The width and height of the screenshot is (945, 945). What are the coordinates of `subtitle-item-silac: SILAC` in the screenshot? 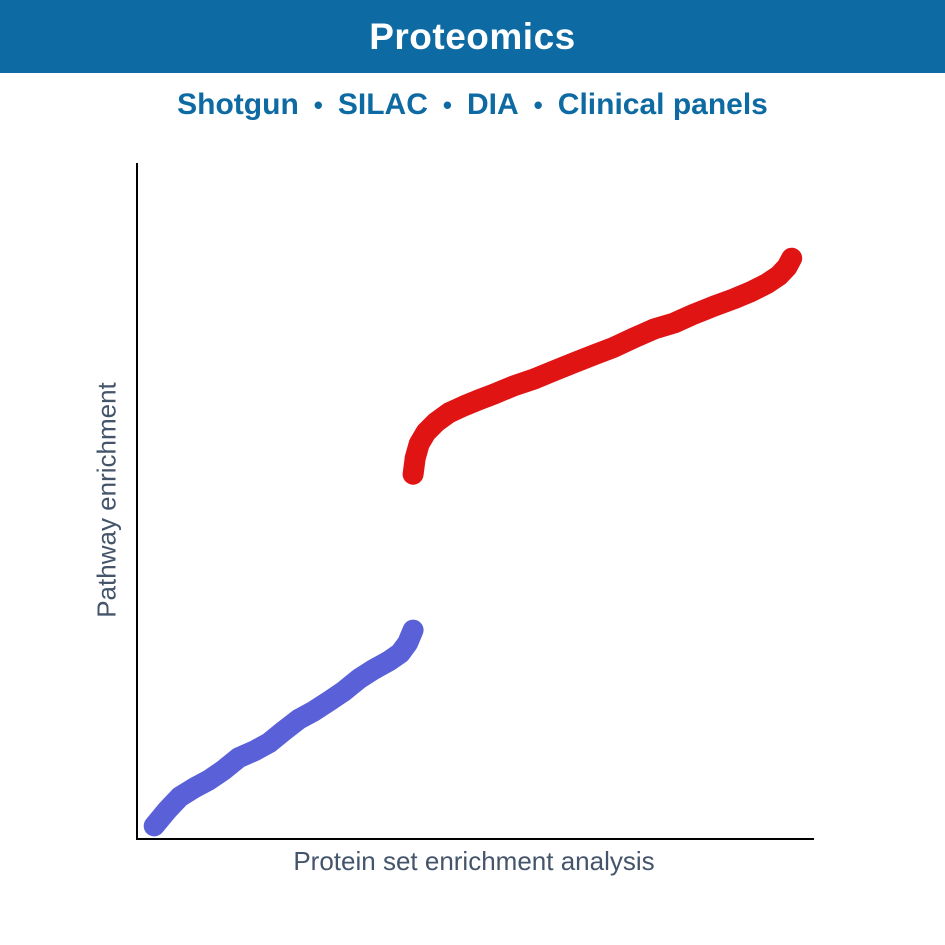 It's located at (382, 104).